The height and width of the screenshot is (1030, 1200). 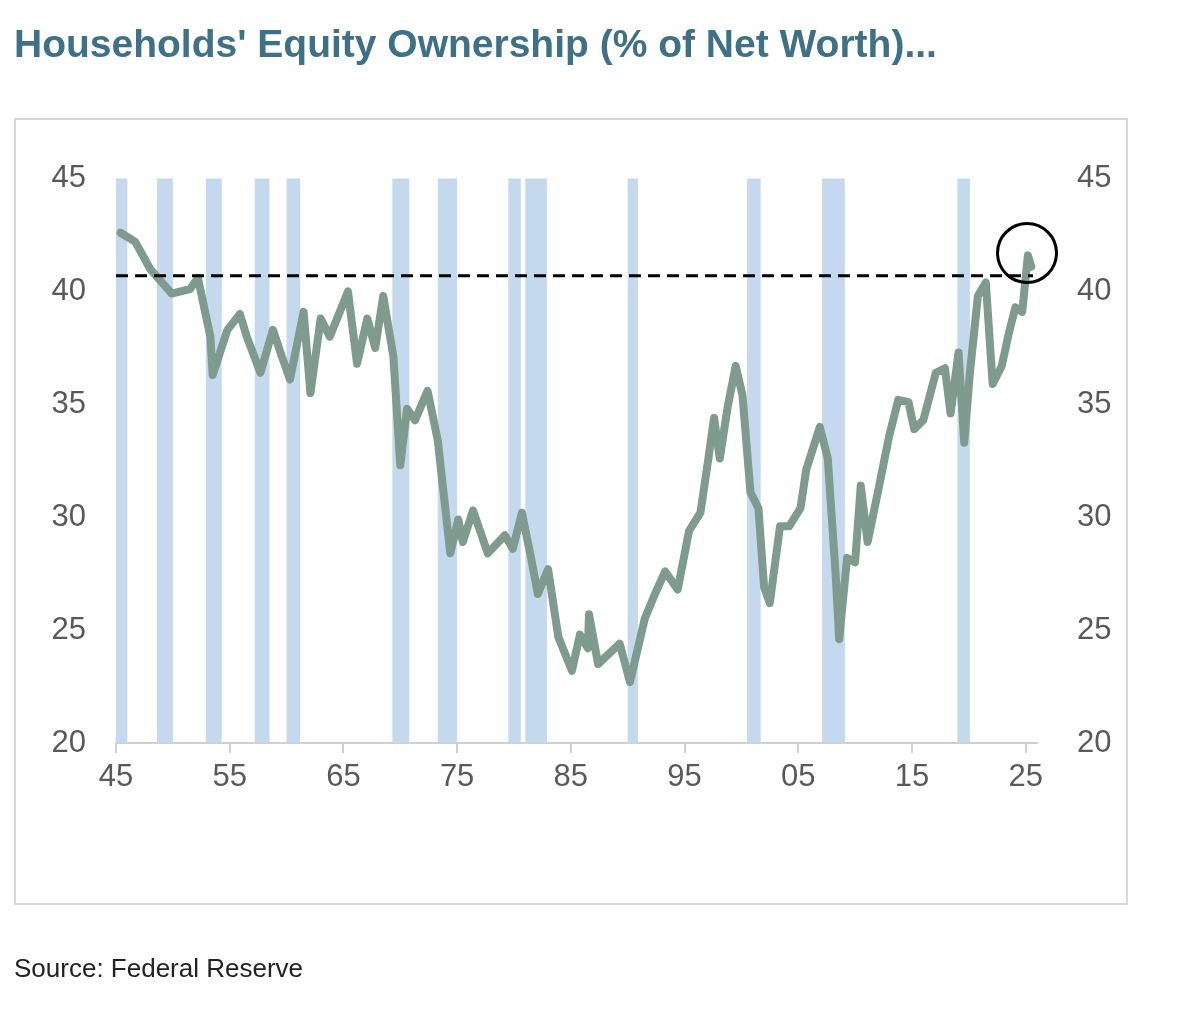 What do you see at coordinates (343, 776) in the screenshot?
I see `x-tick-label: 65` at bounding box center [343, 776].